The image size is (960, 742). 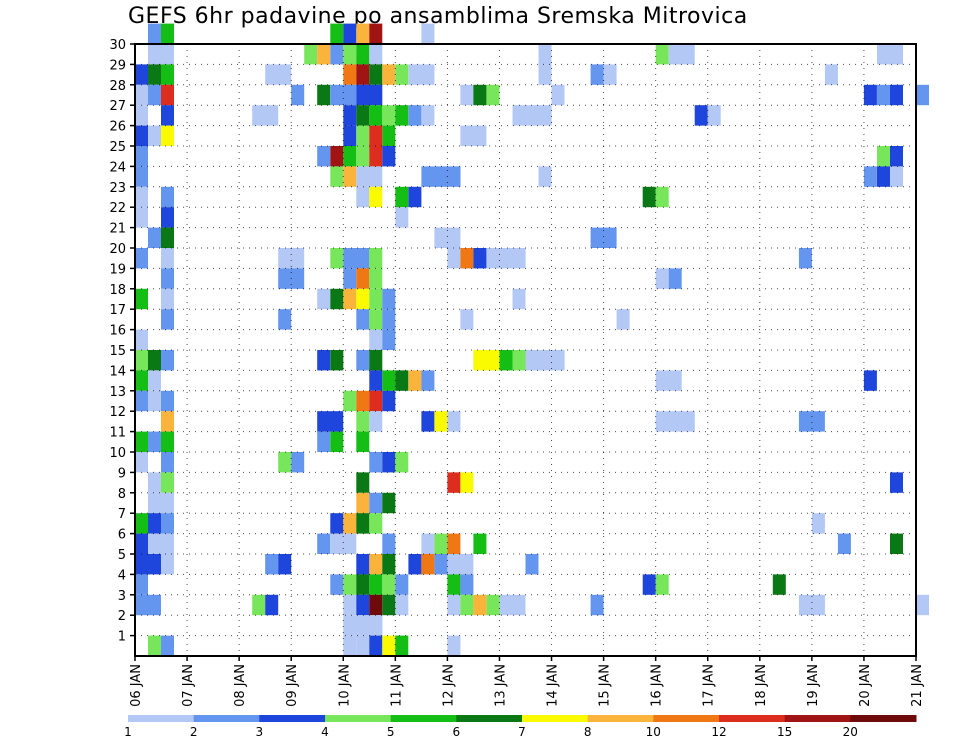 I want to click on y-tick-label: 1, so click(x=122, y=637).